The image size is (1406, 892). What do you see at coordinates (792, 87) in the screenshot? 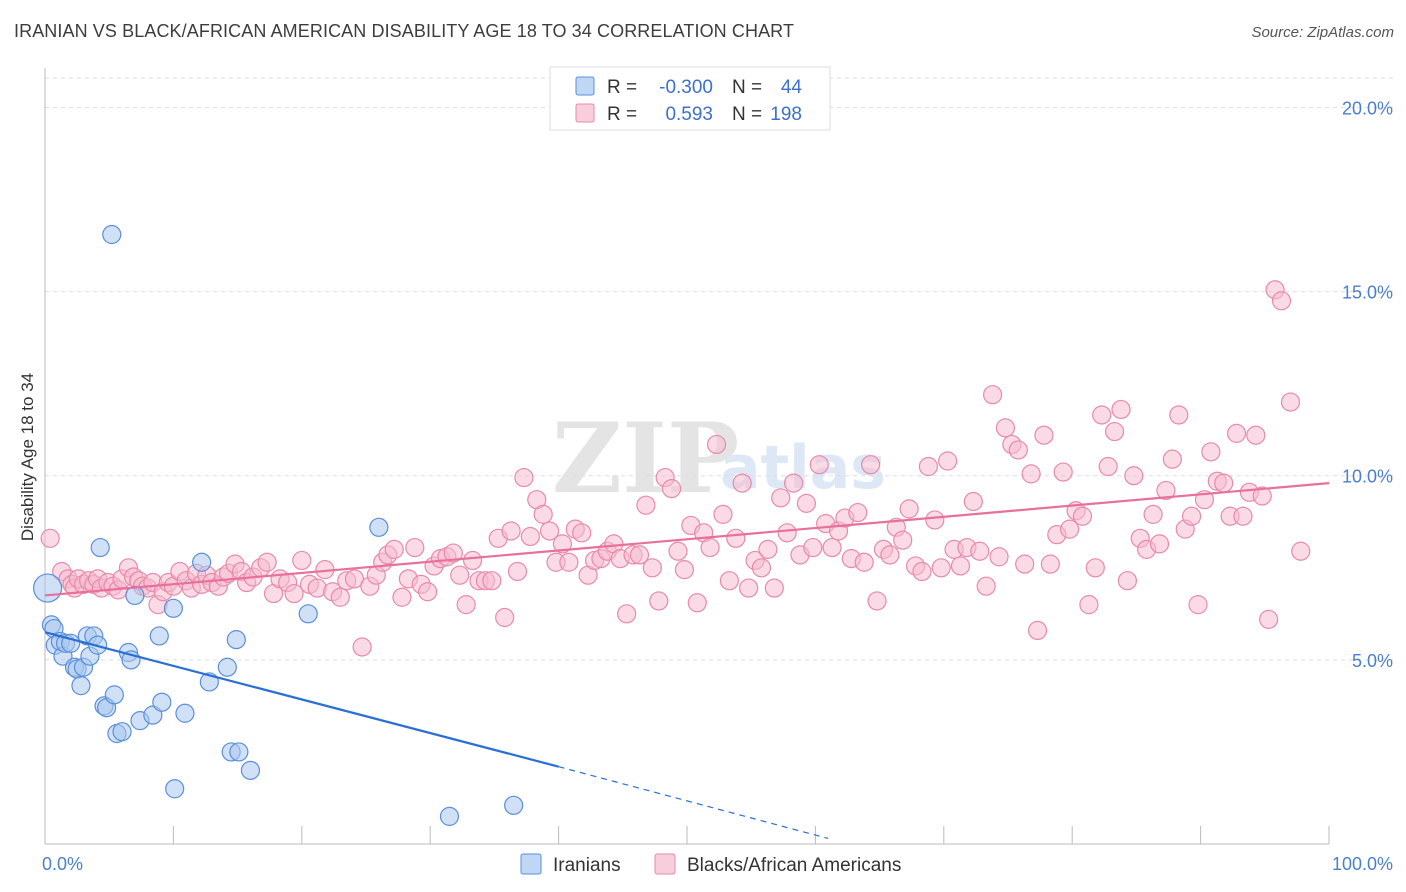
I see `legend-n-value: 44` at bounding box center [792, 87].